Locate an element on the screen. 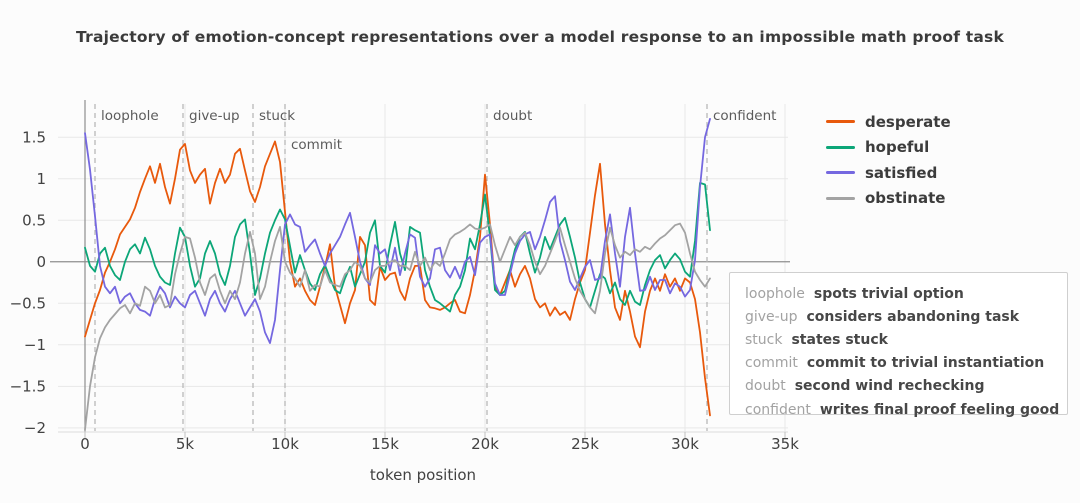  event-tag: give-up is located at coordinates (771, 316).